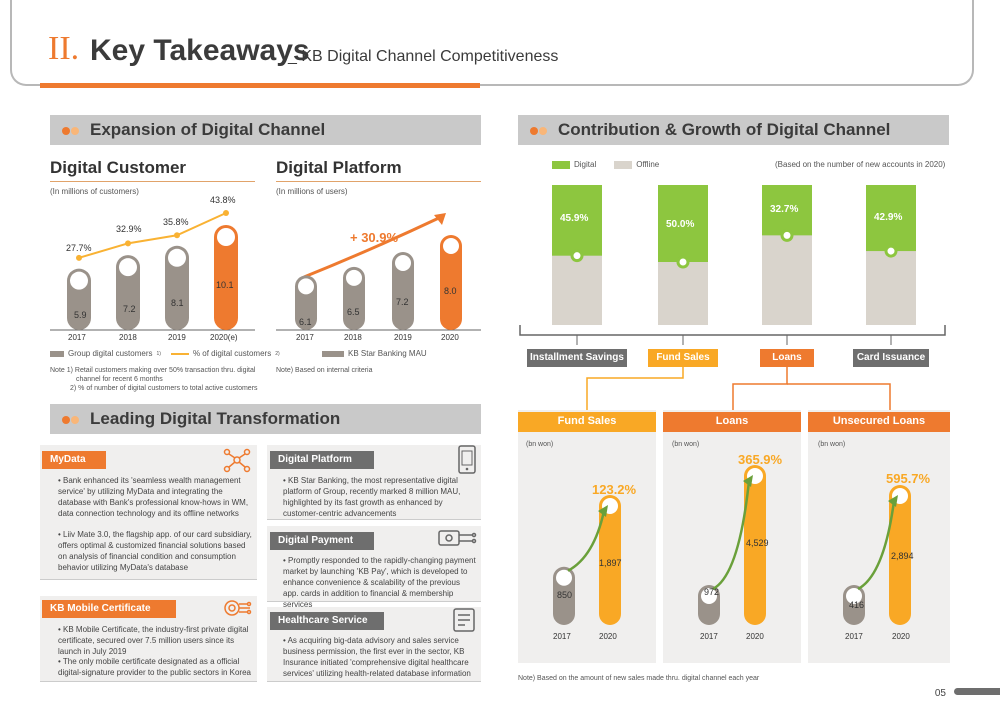 The height and width of the screenshot is (707, 1000). I want to click on page-number: 05, so click(940, 693).